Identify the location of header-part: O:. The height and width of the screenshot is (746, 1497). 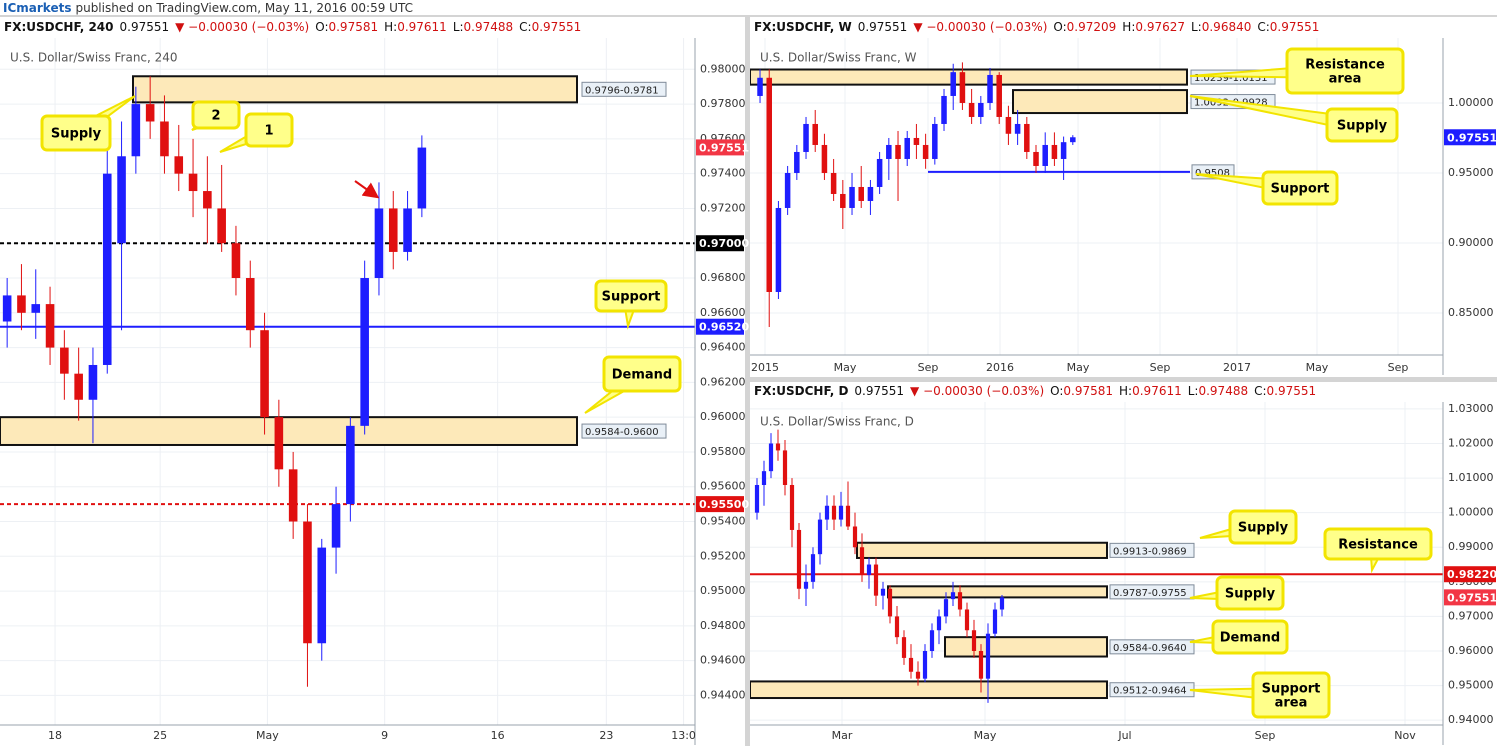
(1056, 391).